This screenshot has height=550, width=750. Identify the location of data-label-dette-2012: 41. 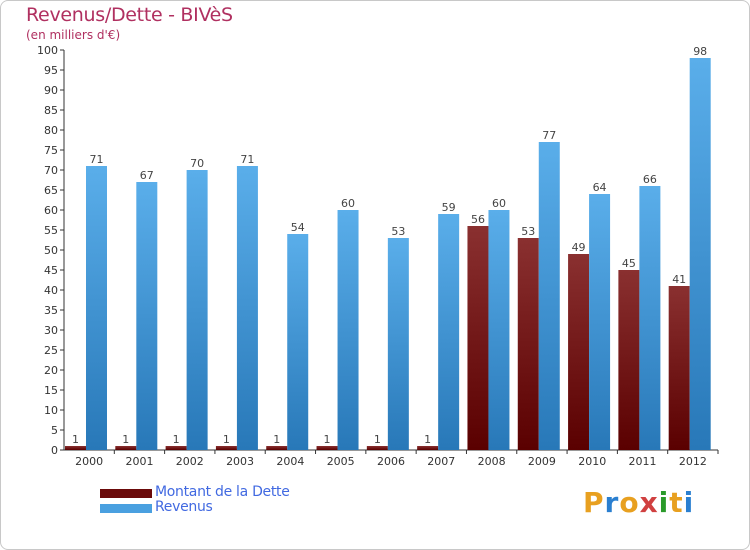
(679, 279).